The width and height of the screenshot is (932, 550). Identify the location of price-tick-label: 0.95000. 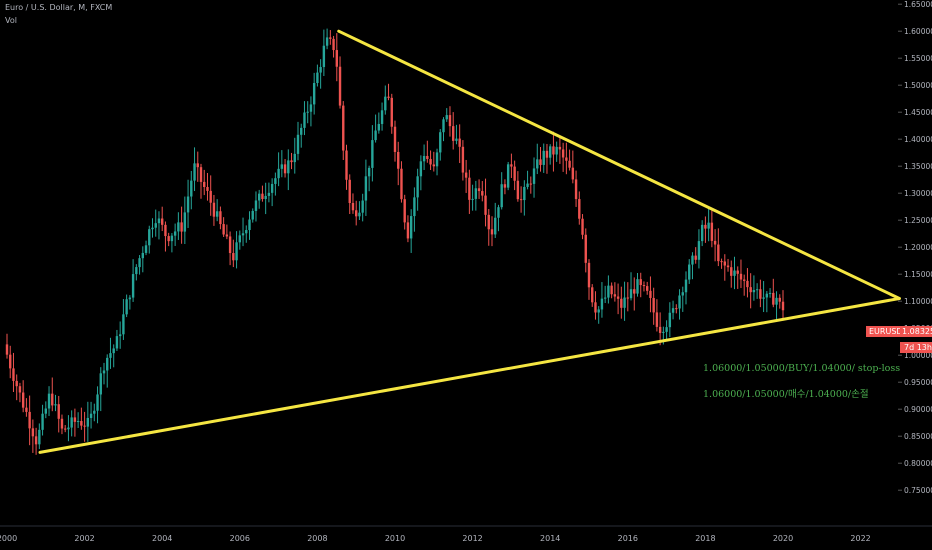
(918, 382).